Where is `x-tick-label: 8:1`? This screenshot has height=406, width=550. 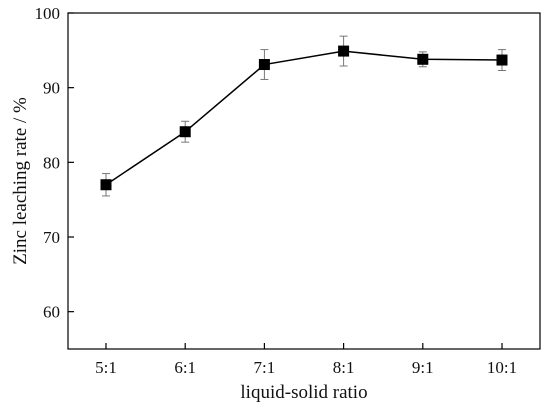 x-tick-label: 8:1 is located at coordinates (344, 367).